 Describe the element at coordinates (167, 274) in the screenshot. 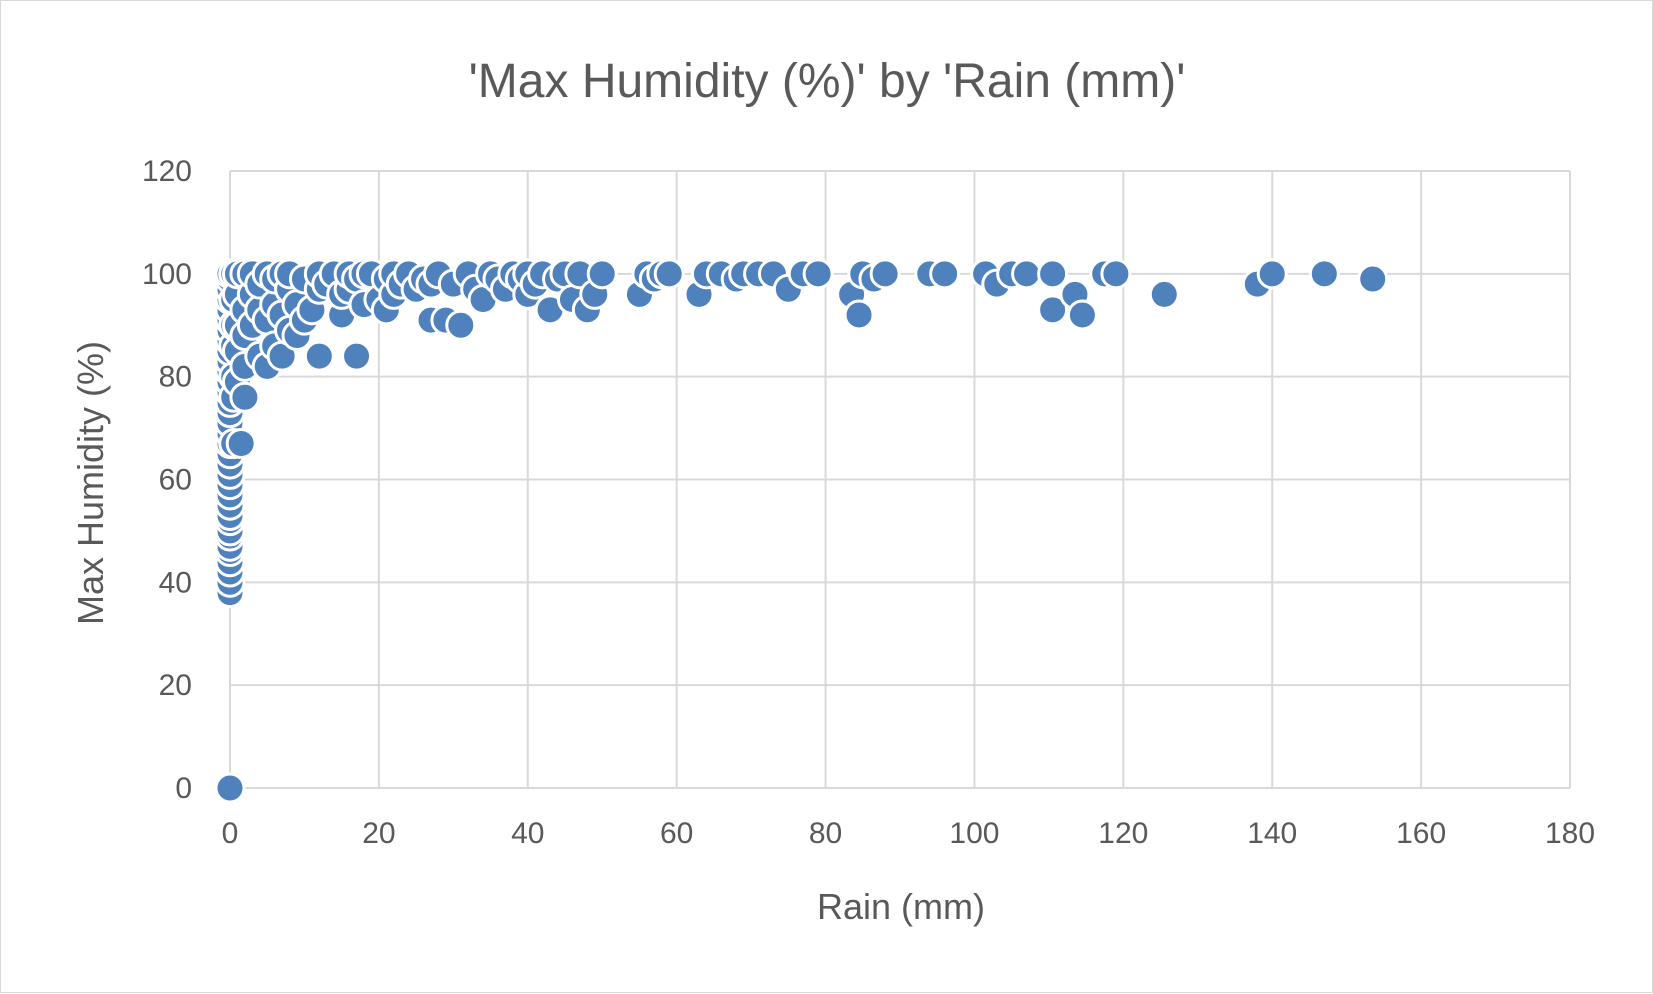

I see `y-tick-label: 100` at that location.